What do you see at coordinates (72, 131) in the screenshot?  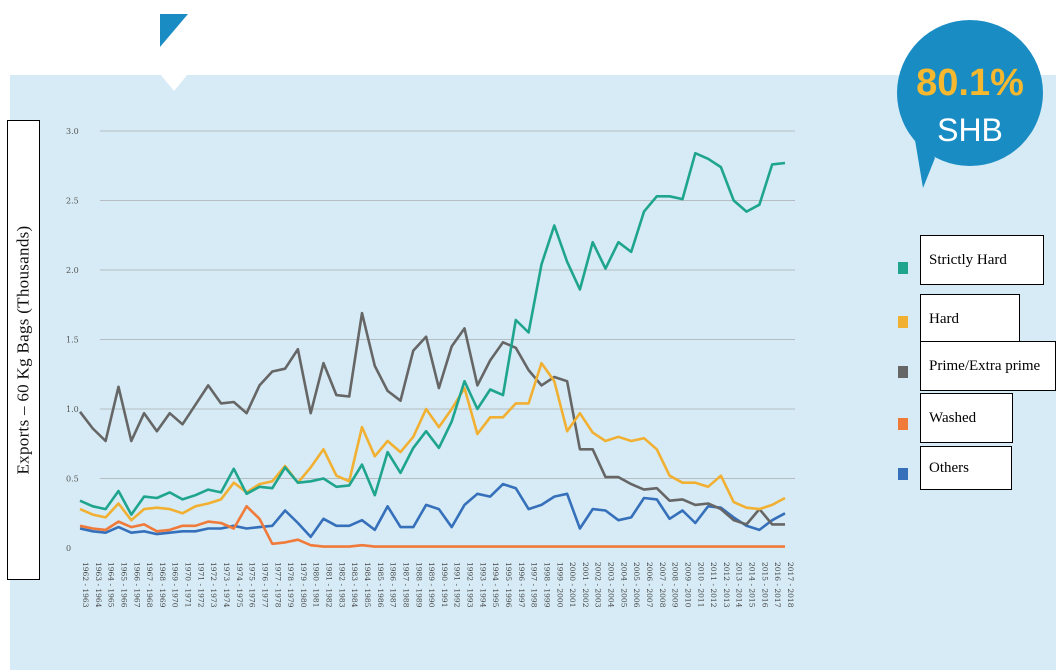 I see `y-tick-label: 3.0` at bounding box center [72, 131].